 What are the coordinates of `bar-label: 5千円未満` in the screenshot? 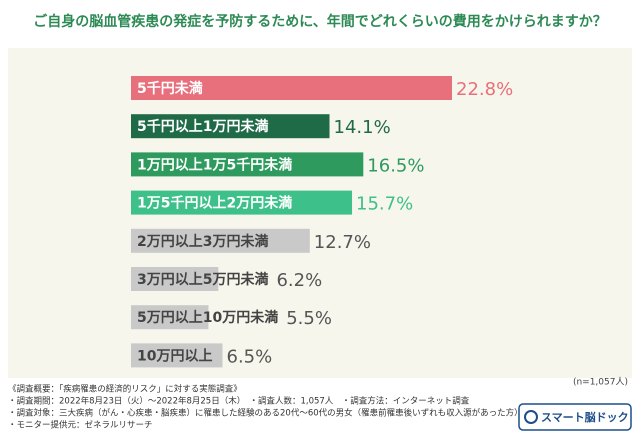 It's located at (170, 88).